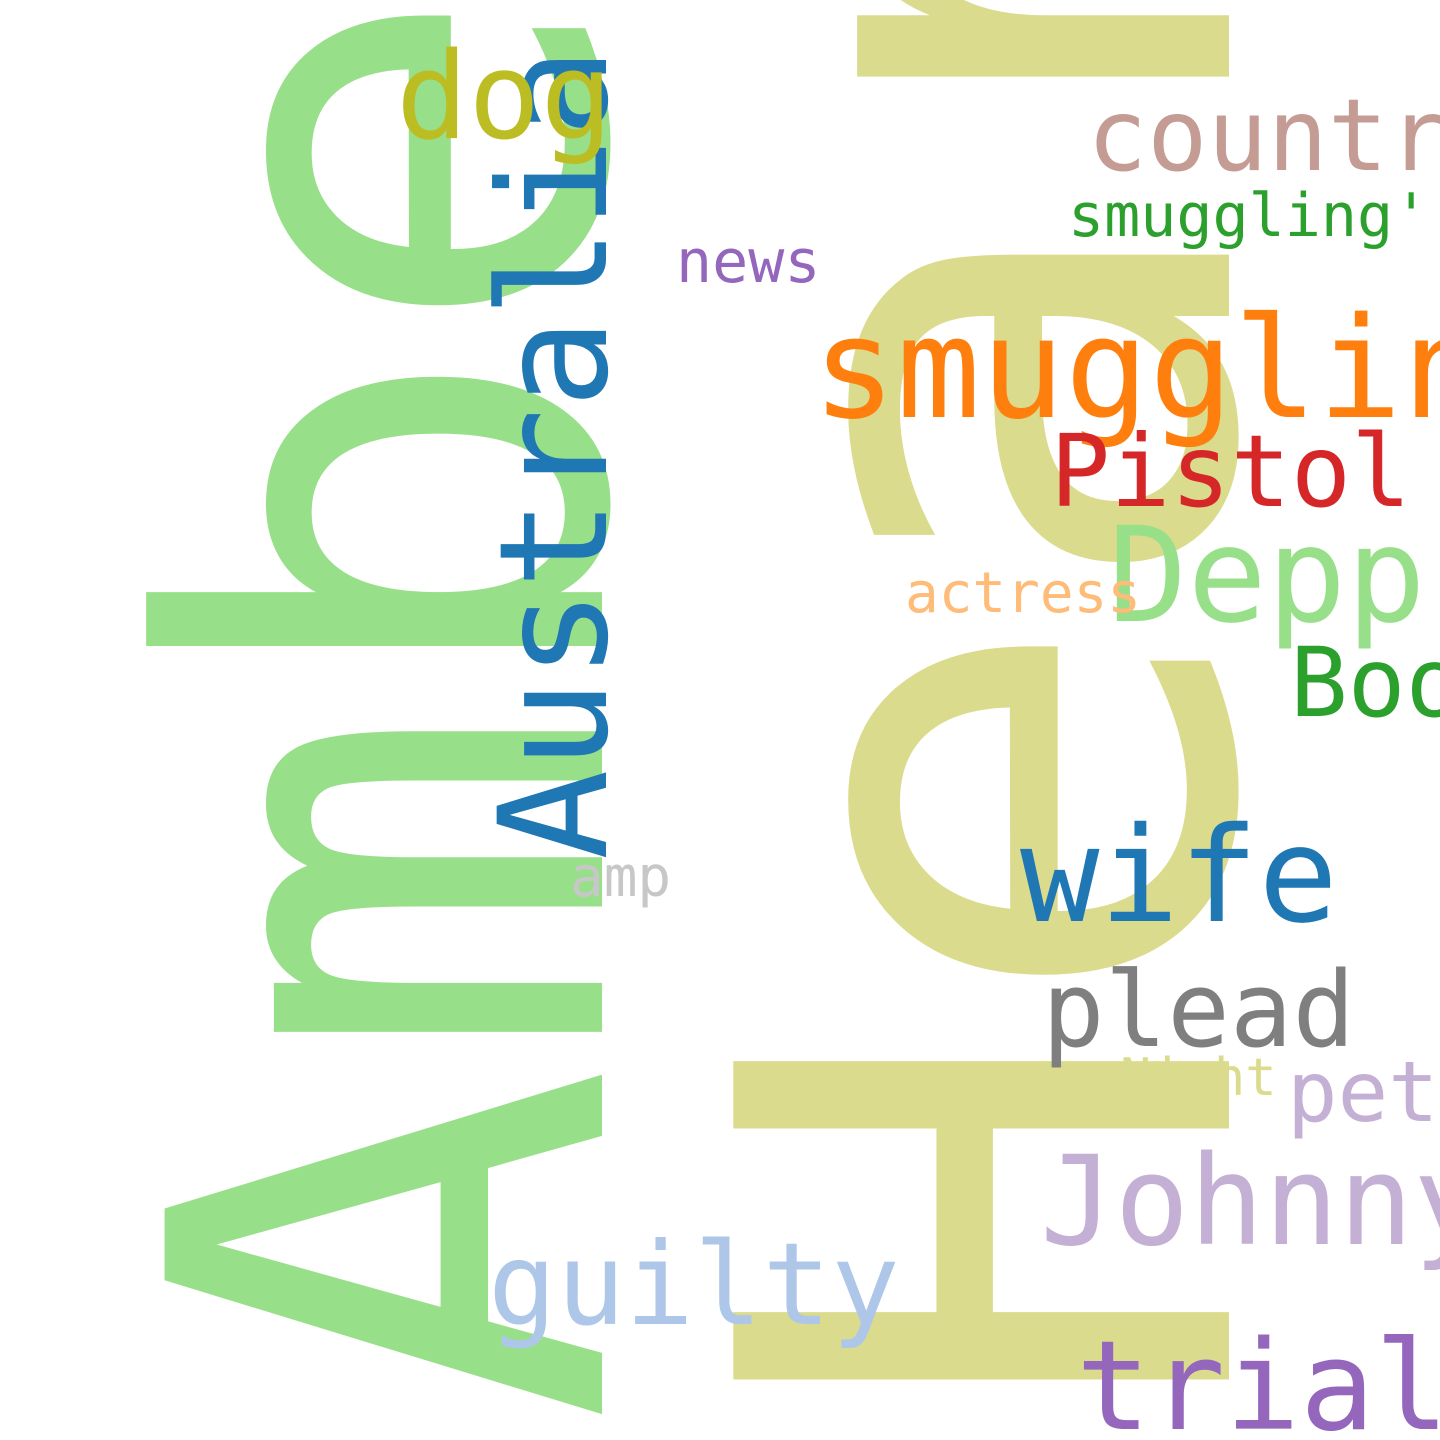 Image resolution: width=1440 pixels, height=1440 pixels. I want to click on word-night: Night, so click(1198, 1078).